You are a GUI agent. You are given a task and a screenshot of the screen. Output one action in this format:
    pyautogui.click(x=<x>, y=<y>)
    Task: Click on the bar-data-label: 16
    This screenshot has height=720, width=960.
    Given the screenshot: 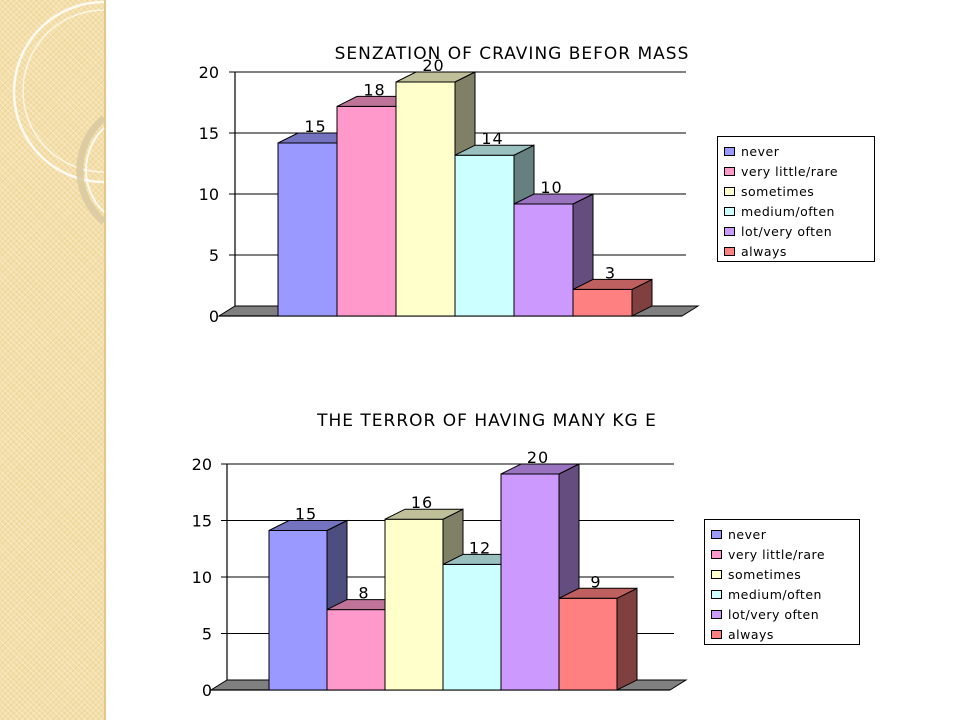 What is the action you would take?
    pyautogui.click(x=422, y=502)
    